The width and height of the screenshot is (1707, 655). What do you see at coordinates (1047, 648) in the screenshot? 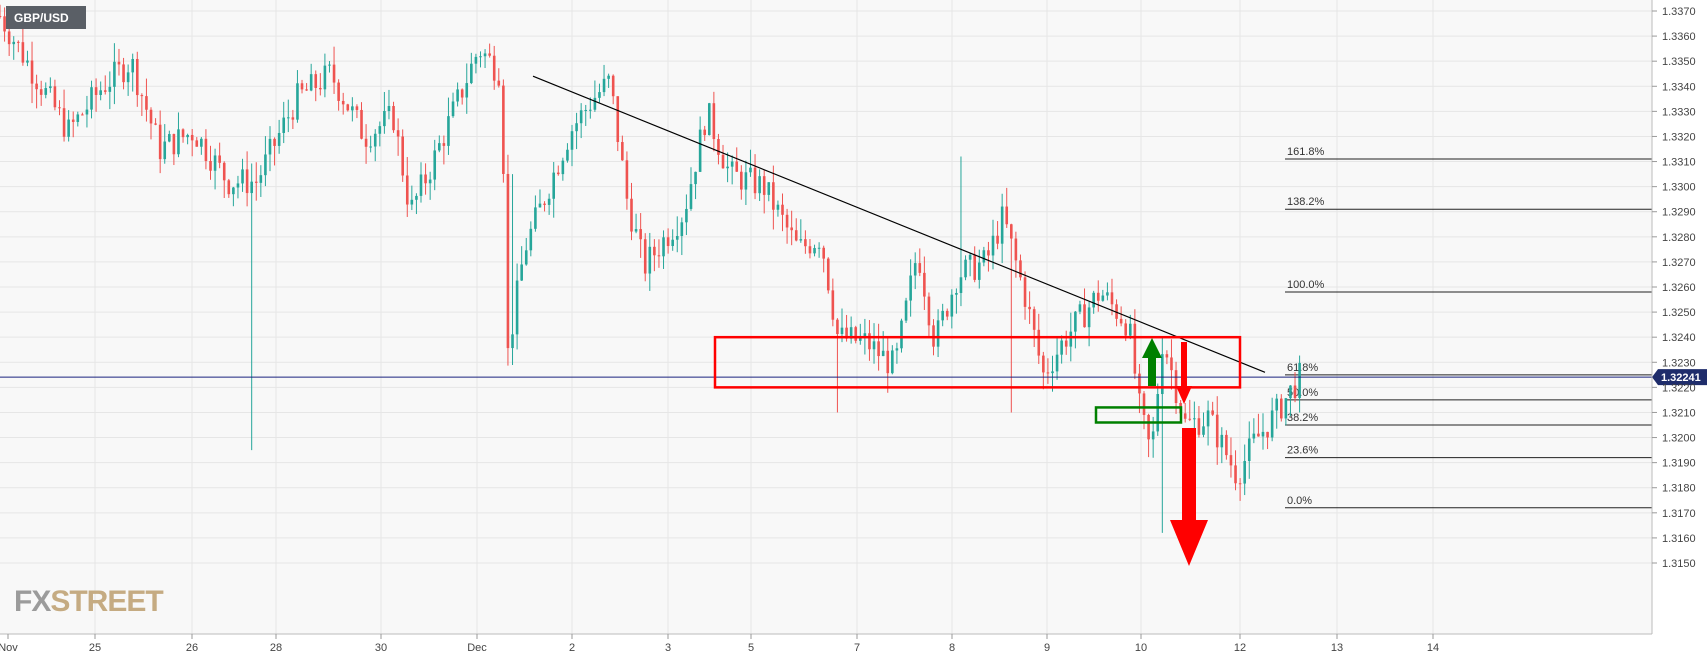
I see `x-tick-label: 9` at bounding box center [1047, 648].